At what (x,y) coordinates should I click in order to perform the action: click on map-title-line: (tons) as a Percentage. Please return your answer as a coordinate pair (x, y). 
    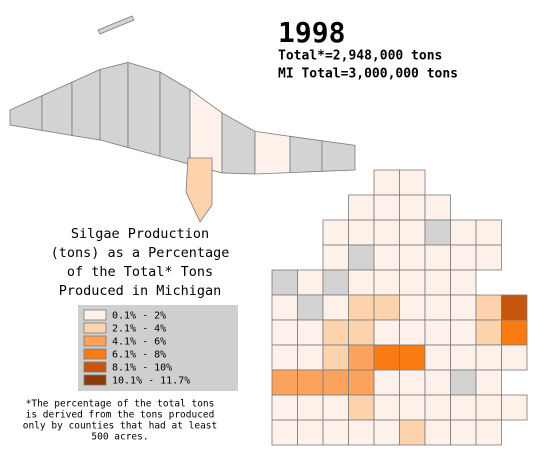
    Looking at the image, I should click on (140, 253).